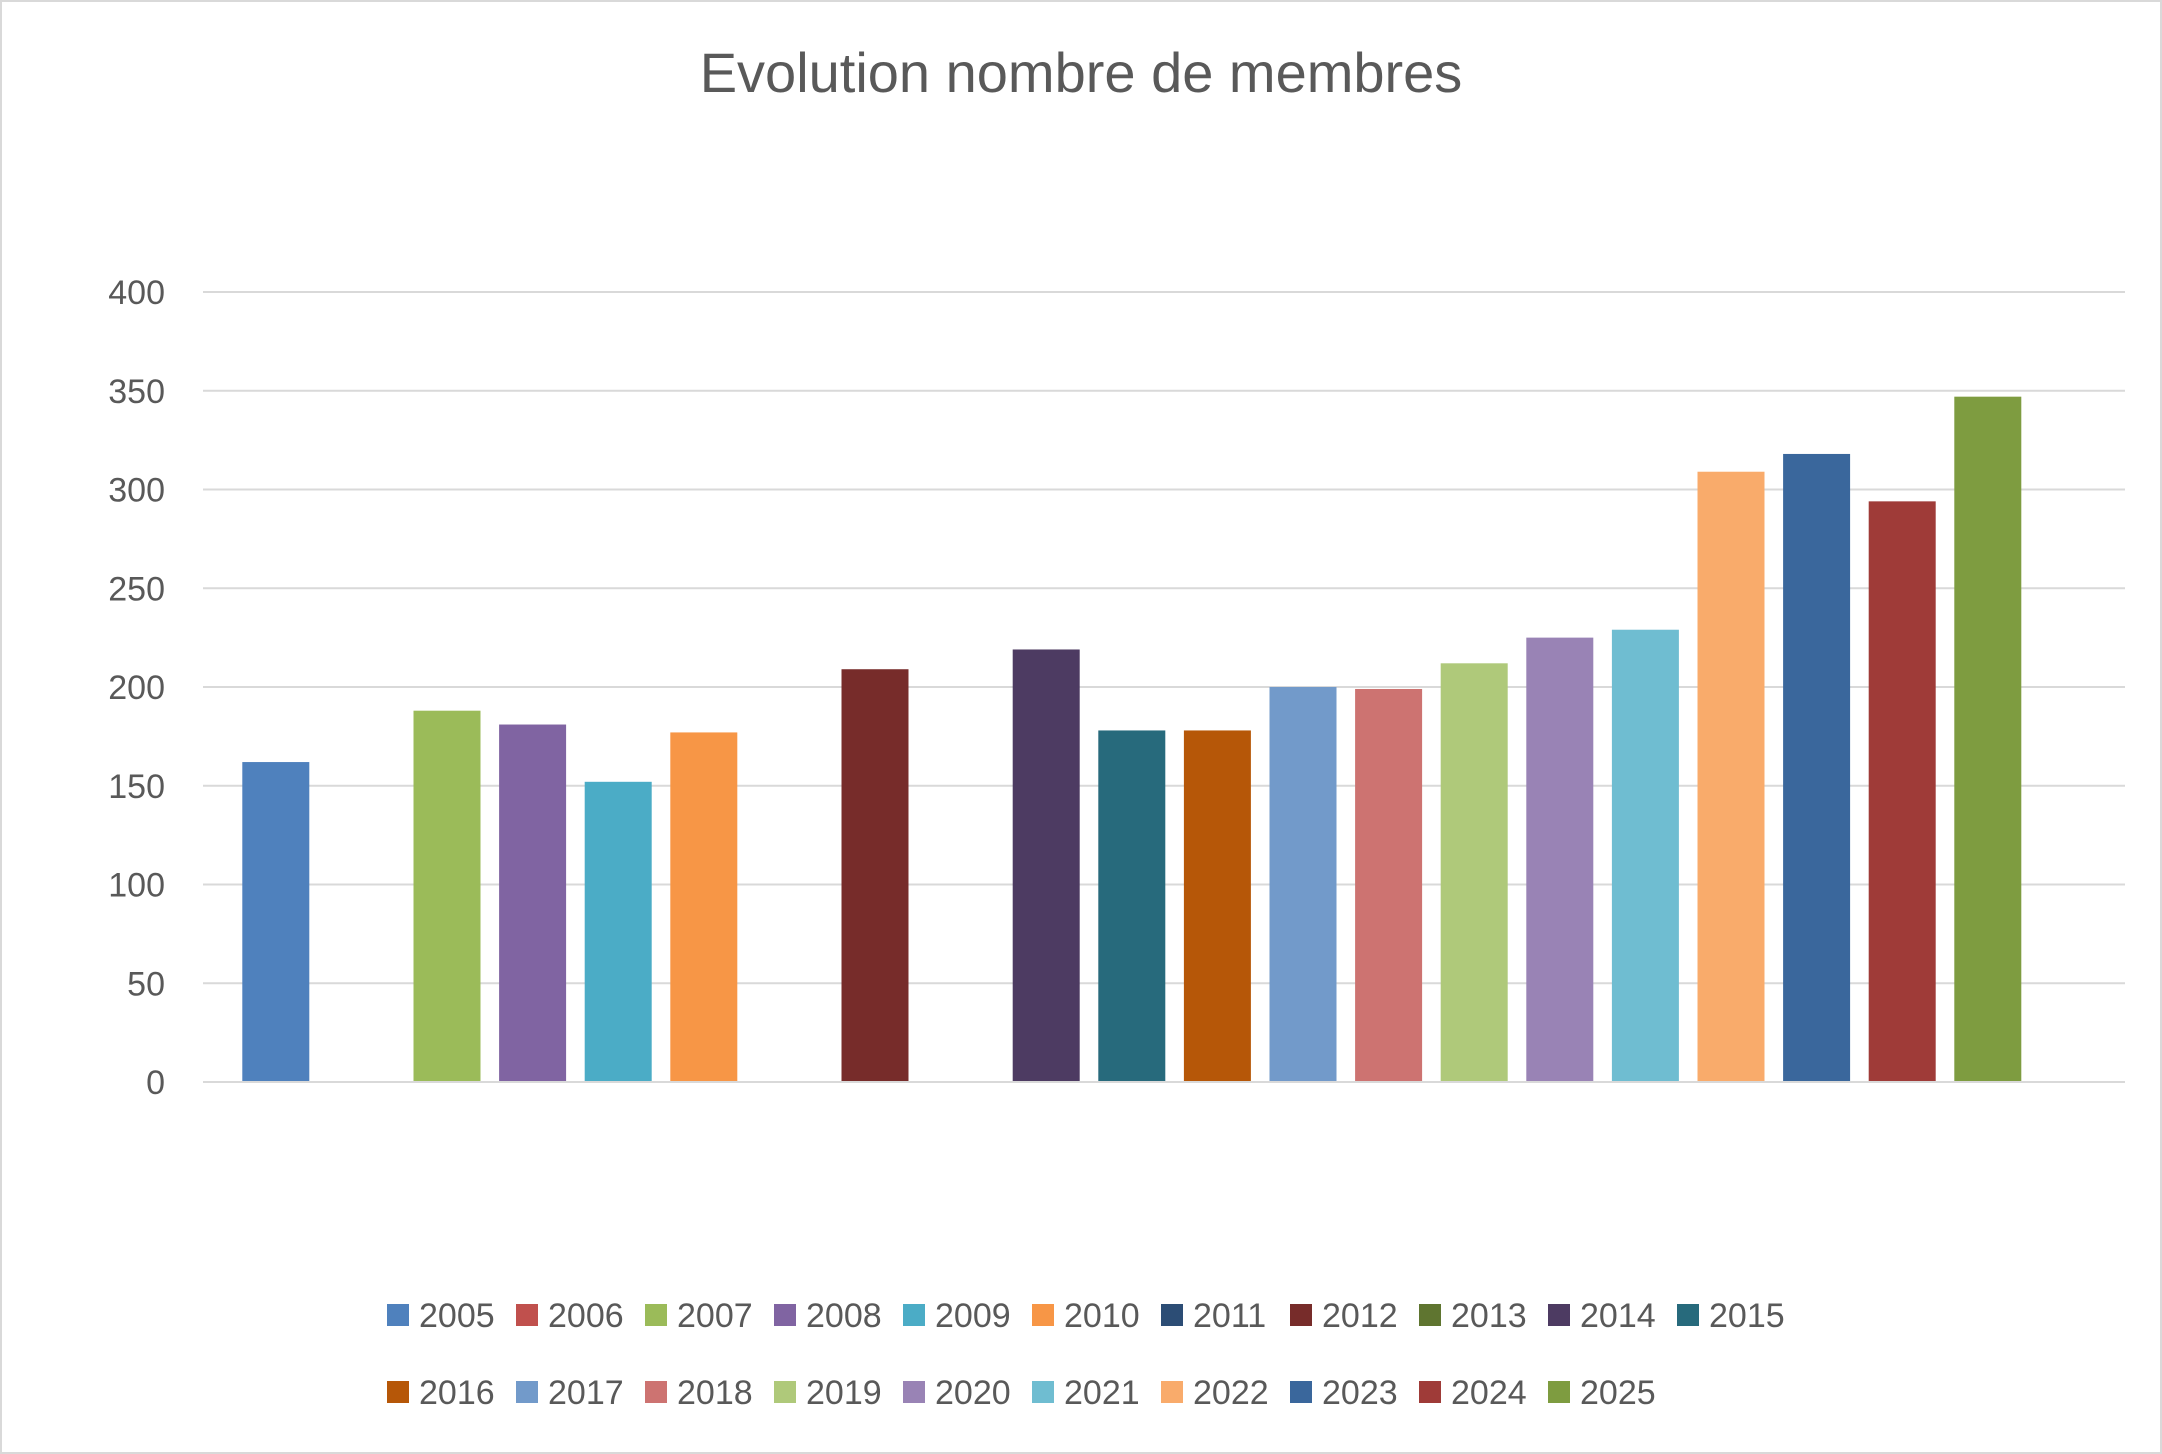 This screenshot has width=2162, height=1454. Describe the element at coordinates (1474, 872) in the screenshot. I see `bar-2019` at that location.